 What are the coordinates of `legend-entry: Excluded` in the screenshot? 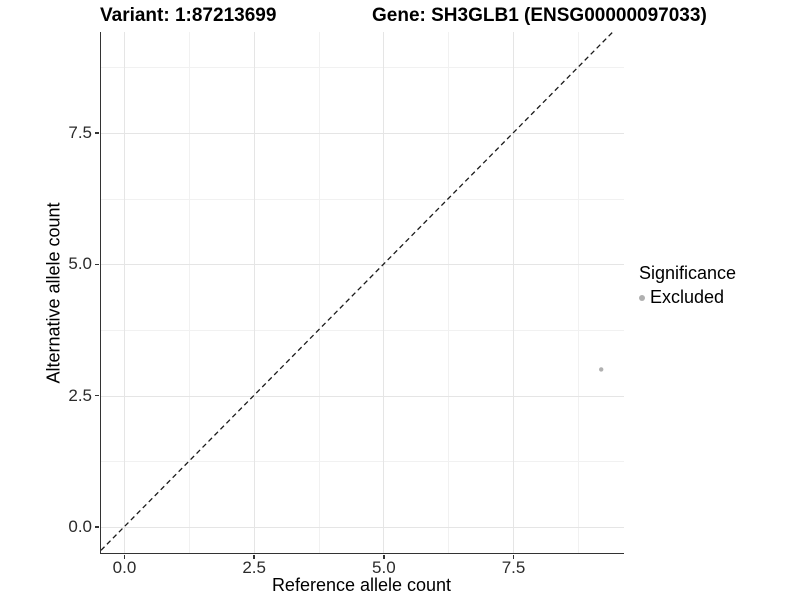 It's located at (687, 297).